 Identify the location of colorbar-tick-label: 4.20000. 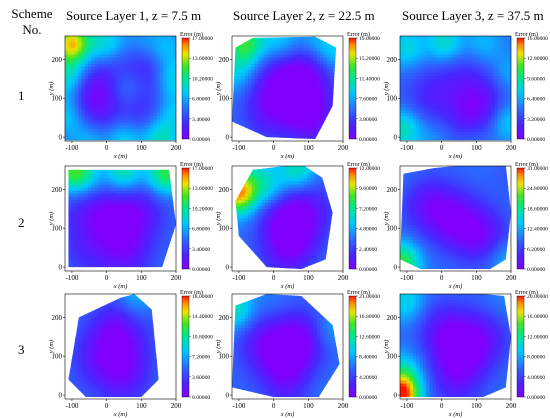
(368, 378).